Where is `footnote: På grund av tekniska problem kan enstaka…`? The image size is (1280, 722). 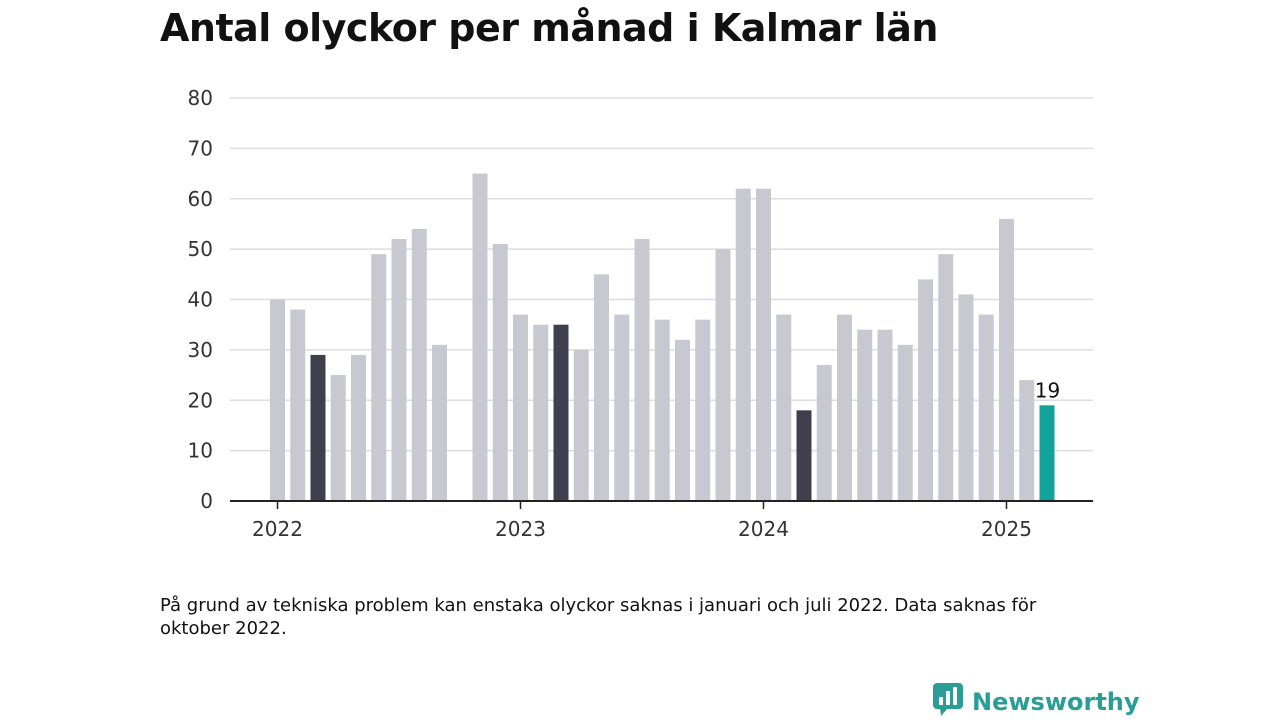
footnote: På grund av tekniska problem kan enstaka… is located at coordinates (598, 617).